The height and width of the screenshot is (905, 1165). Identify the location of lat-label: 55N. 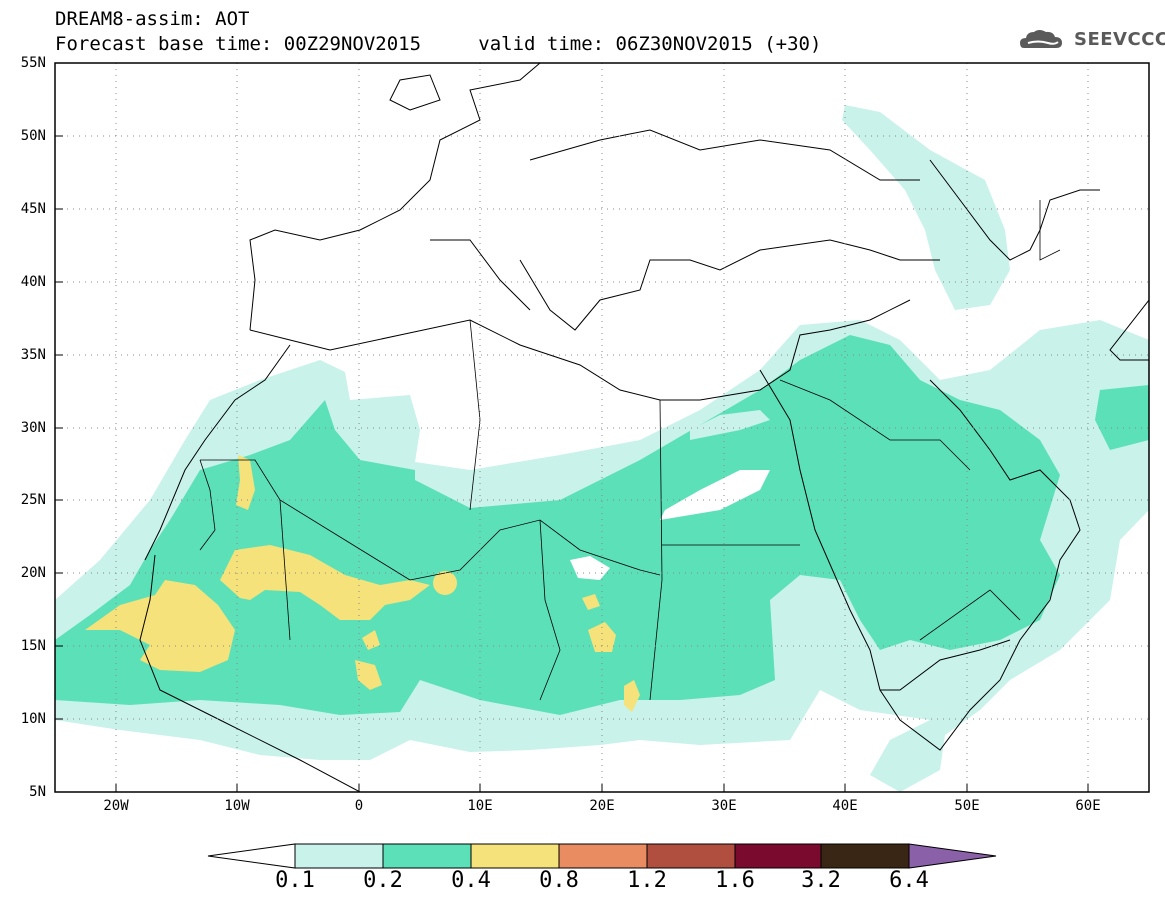
(33, 63).